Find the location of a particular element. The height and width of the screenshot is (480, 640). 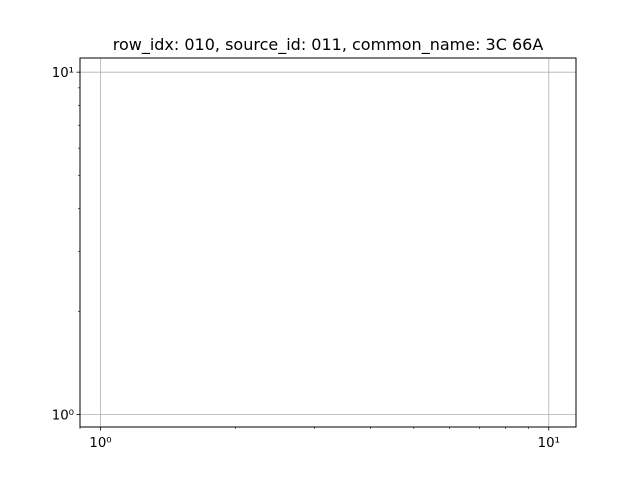

x-tick-label: 10¹ is located at coordinates (549, 443).